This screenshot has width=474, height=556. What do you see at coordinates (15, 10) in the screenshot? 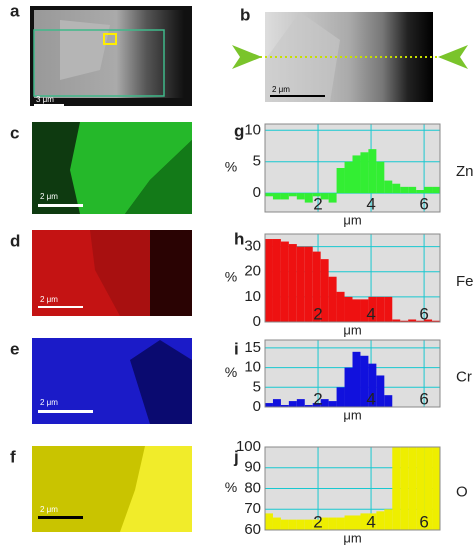
I see `panel-label: a` at bounding box center [15, 10].